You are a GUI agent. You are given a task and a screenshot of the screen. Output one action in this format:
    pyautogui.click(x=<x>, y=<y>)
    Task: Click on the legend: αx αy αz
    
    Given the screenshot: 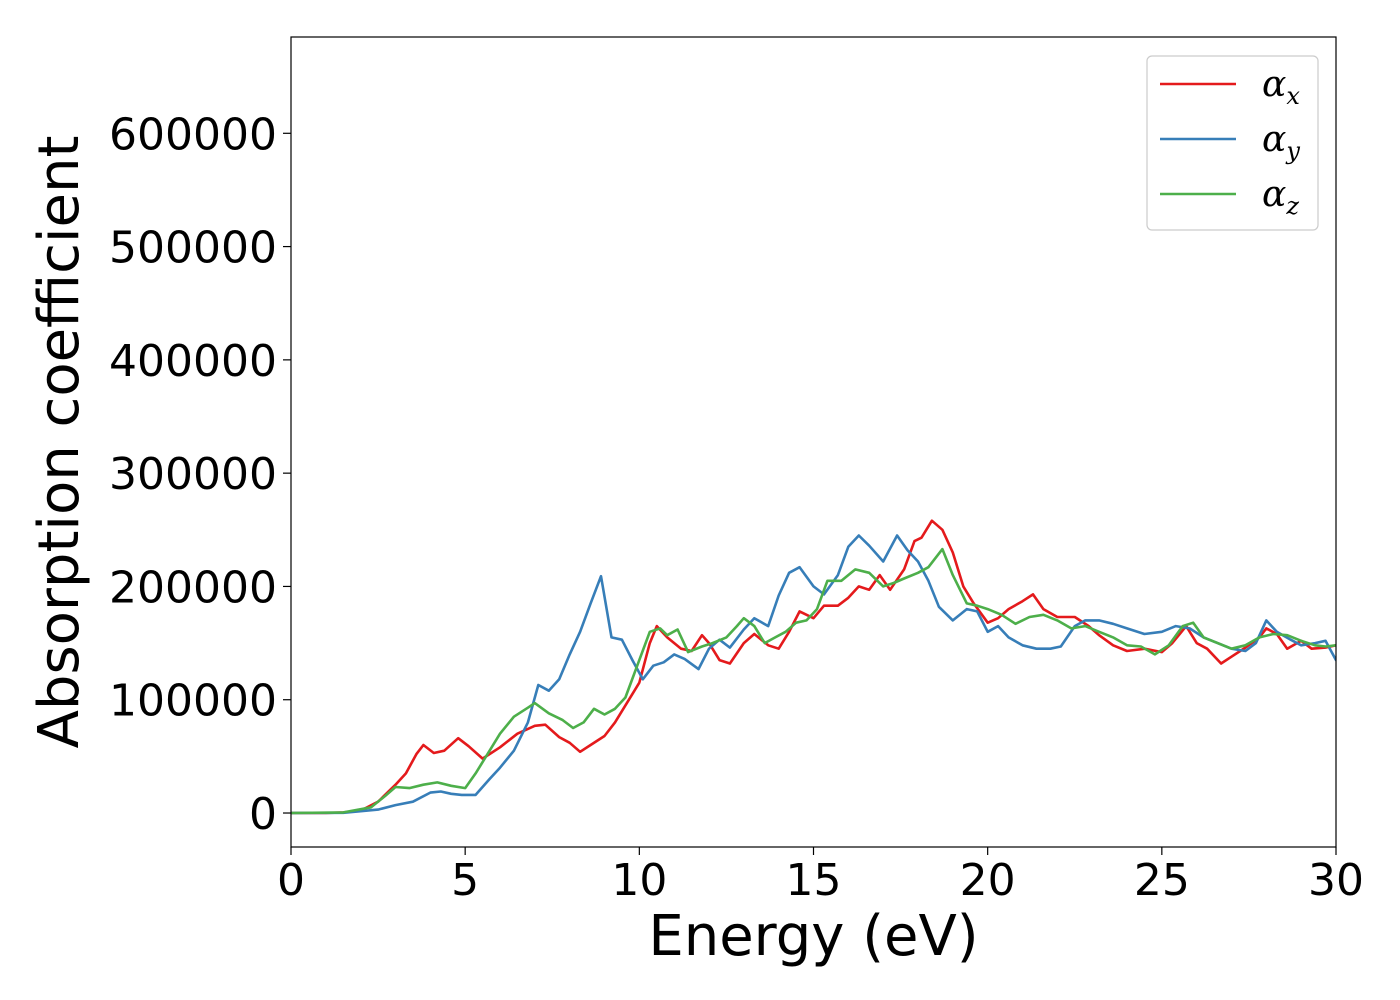 What is the action you would take?
    pyautogui.click(x=1232, y=143)
    